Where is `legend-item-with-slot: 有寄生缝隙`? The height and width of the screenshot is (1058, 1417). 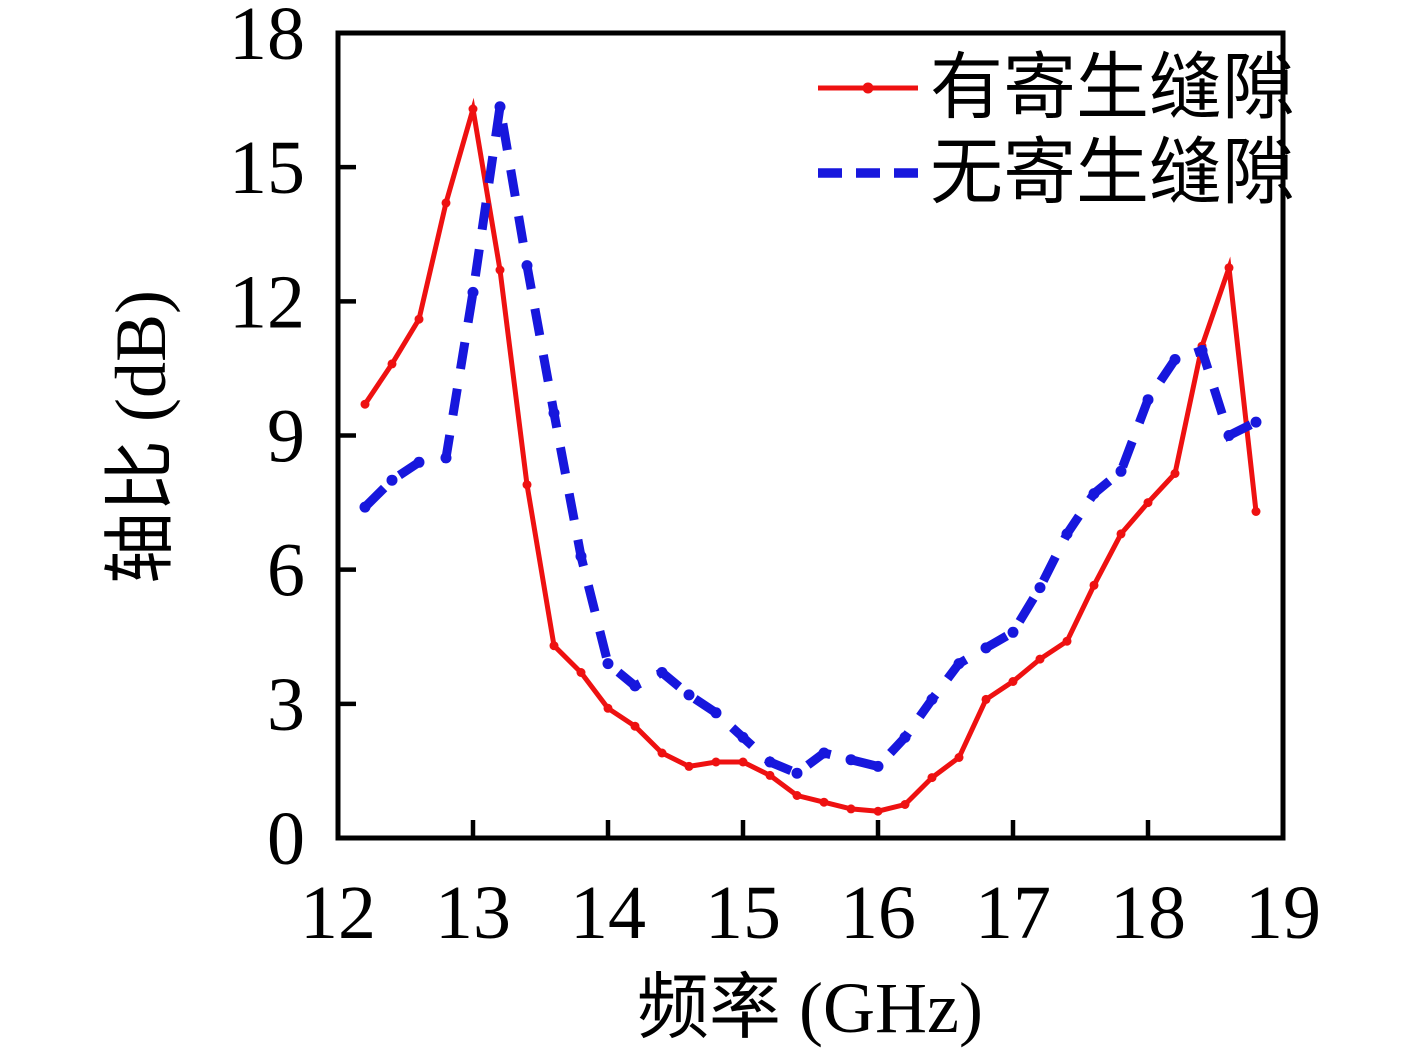
legend-item-with-slot: 有寄生缝隙 is located at coordinates (1056, 87).